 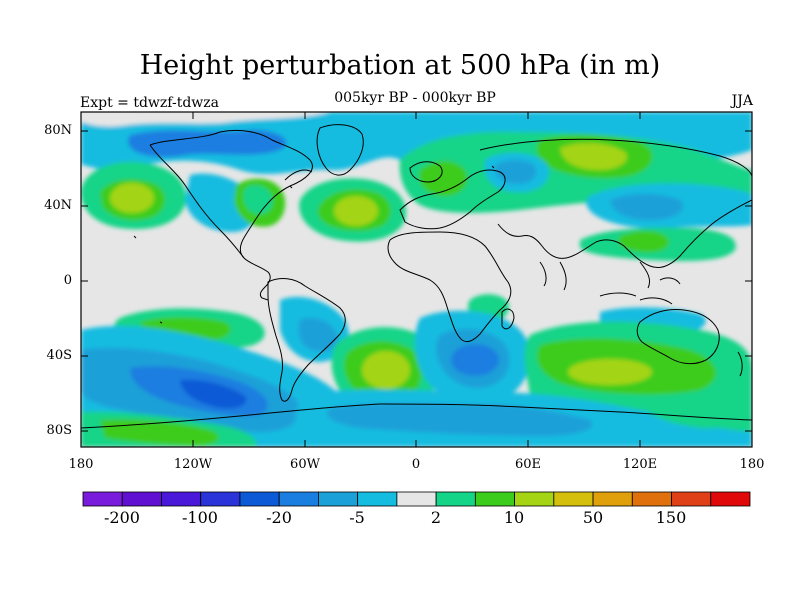 I want to click on colorbar-label: -5, so click(x=357, y=517).